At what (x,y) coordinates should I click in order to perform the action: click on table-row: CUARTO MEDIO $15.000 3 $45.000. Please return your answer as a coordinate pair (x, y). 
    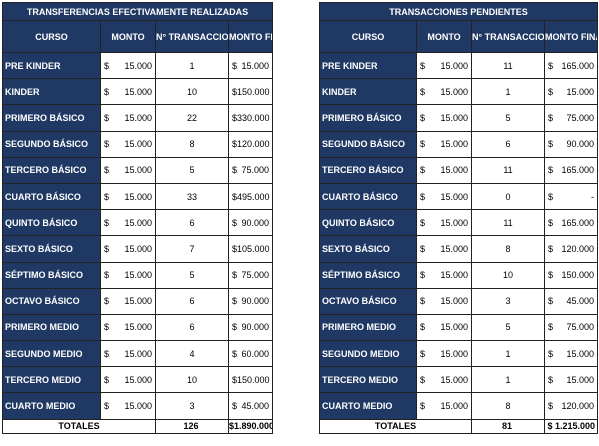
    Looking at the image, I should click on (138, 406).